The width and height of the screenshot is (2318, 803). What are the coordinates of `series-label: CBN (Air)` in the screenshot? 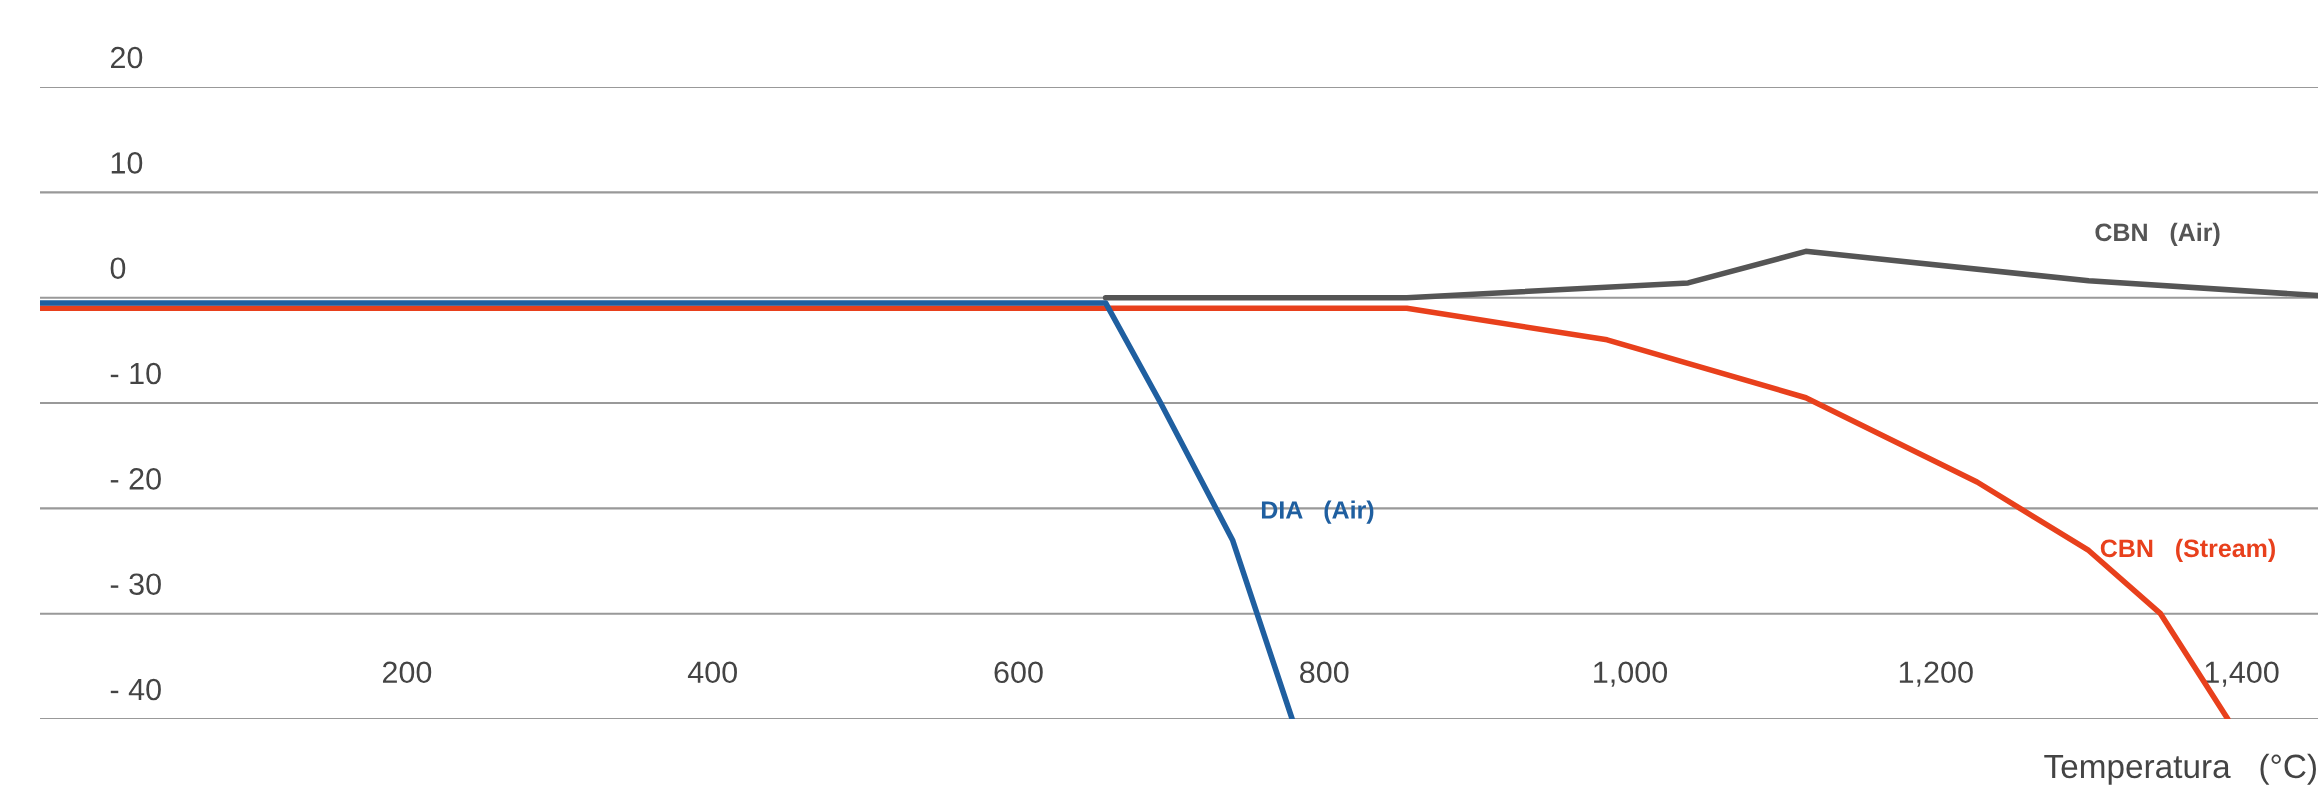 It's located at (2157, 234).